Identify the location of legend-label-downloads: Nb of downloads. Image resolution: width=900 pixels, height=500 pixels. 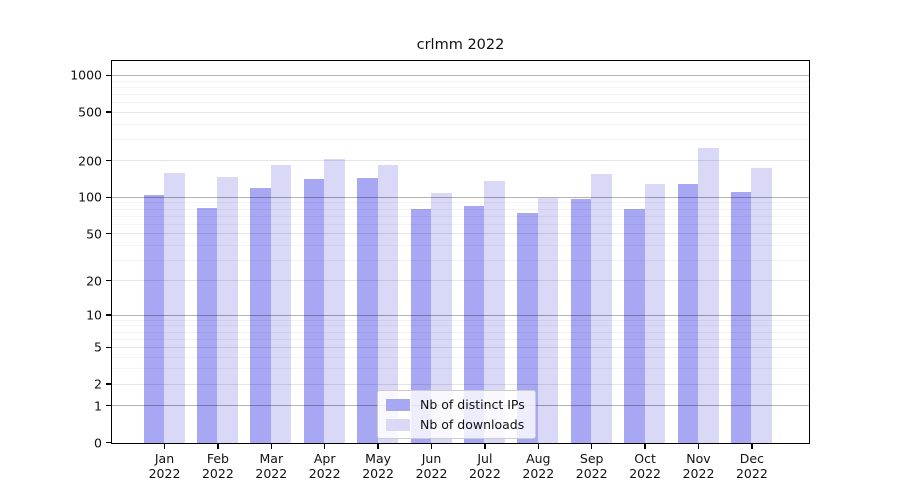
(472, 424).